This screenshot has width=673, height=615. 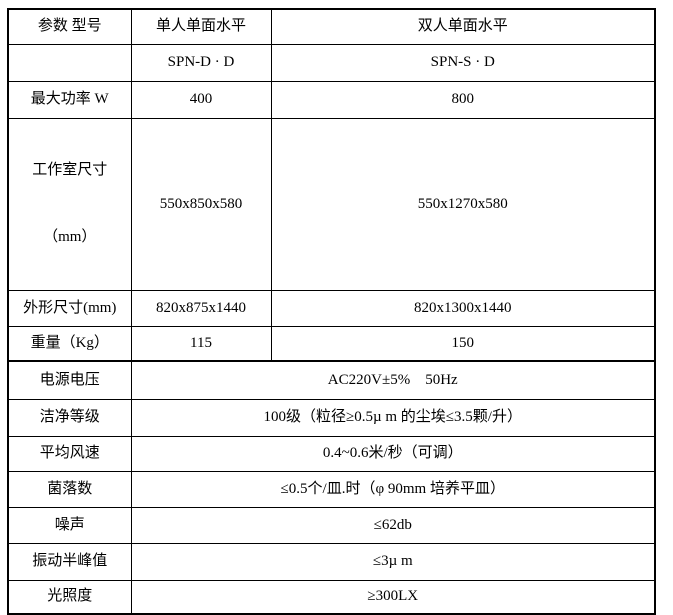 I want to click on header-param-model-cell: 参数 型号, so click(x=69, y=26).